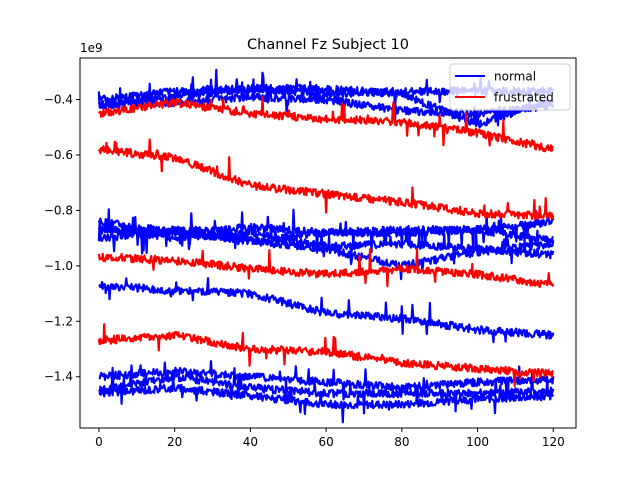 The height and width of the screenshot is (480, 640). I want to click on x-tick-label: 60, so click(325, 442).